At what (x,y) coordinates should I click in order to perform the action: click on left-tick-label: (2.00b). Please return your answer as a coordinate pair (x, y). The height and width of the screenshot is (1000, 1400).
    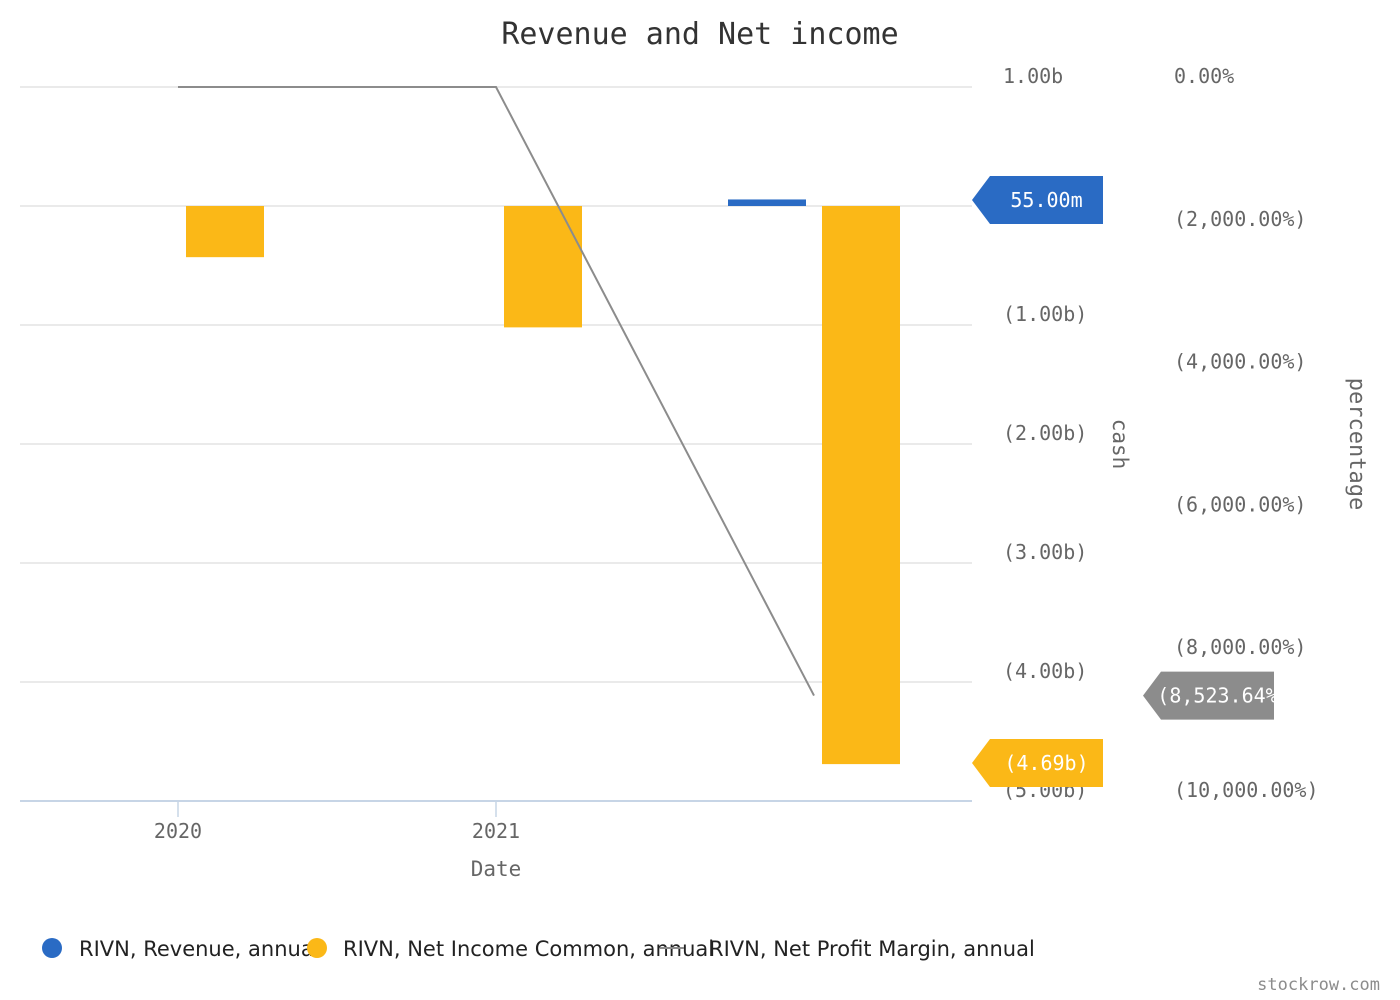
    Looking at the image, I should click on (1045, 433).